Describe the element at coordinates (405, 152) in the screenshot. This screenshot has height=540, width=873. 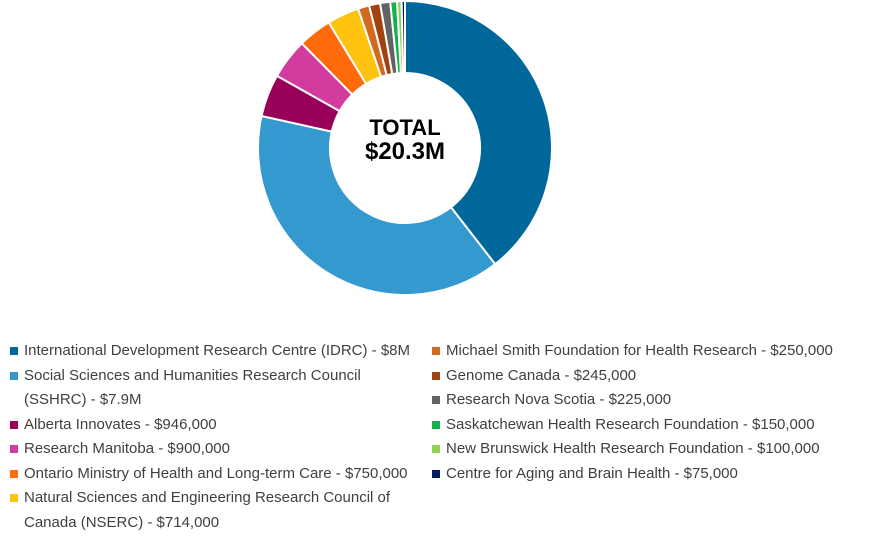
I see `center-total-value: $20.3M` at that location.